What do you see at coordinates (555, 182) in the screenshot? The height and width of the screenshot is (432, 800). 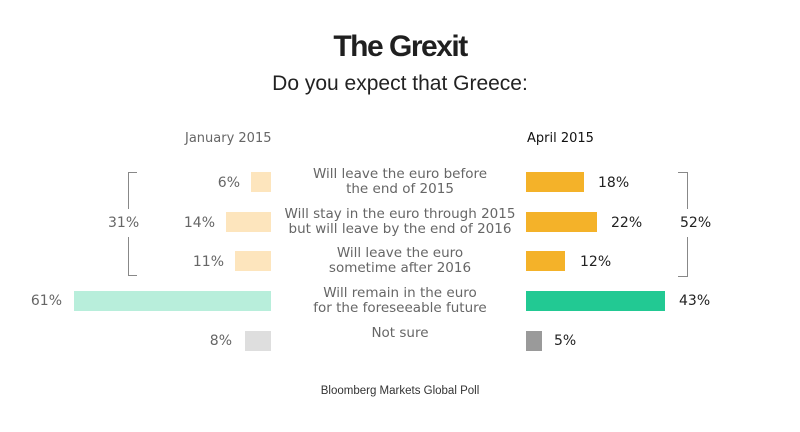 I see `apr-bar-row1` at bounding box center [555, 182].